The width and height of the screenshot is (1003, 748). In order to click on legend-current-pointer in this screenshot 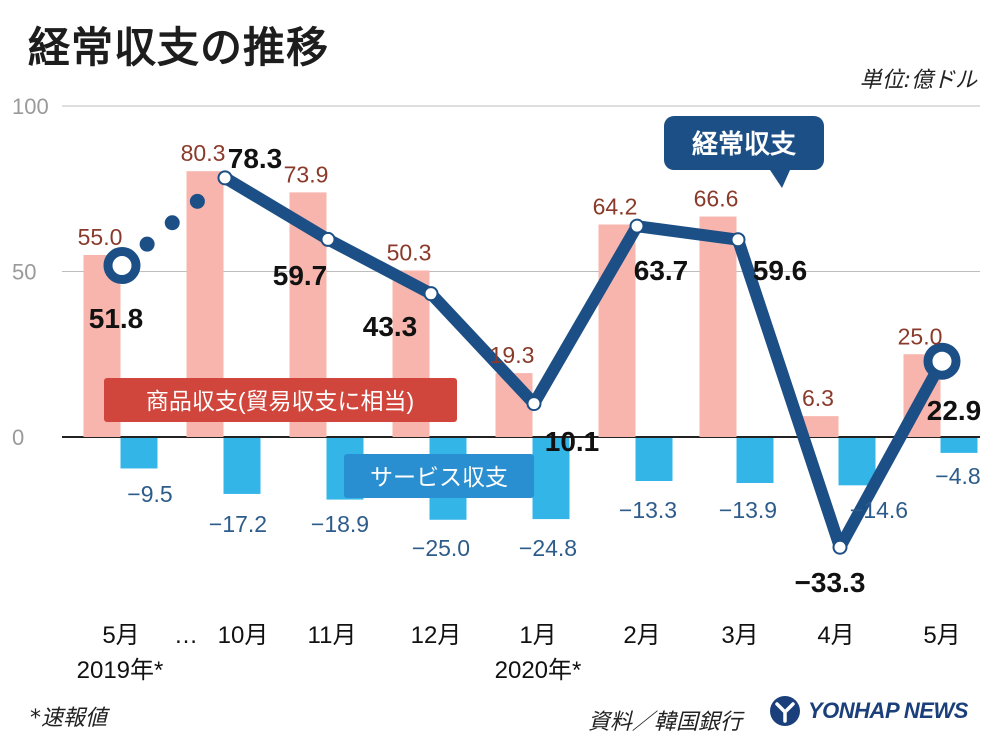, I will do `click(780, 179)`.